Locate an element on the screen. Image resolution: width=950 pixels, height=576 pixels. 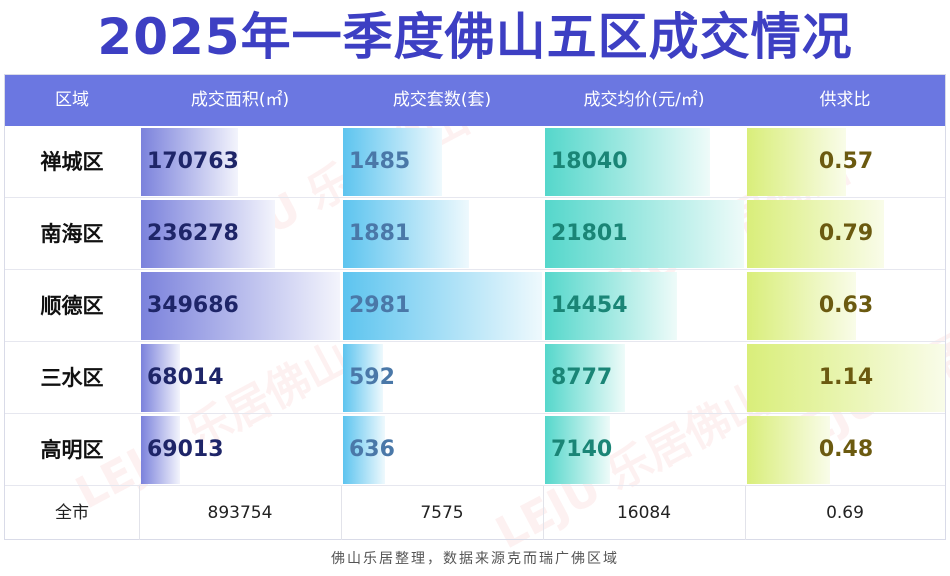
price-value: 7140 is located at coordinates (582, 449).